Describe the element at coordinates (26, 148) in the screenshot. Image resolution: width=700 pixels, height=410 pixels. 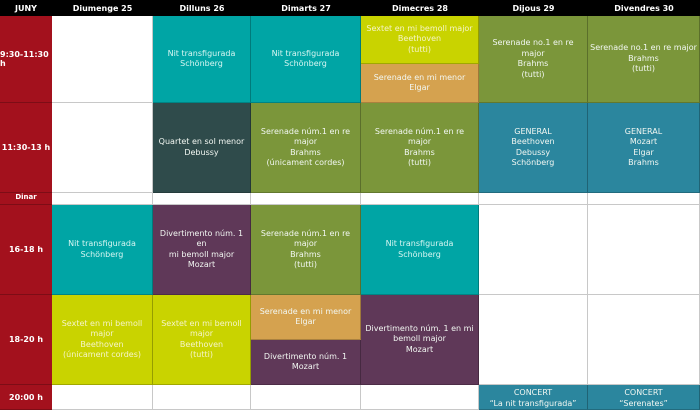
I see `time-slot-label: 11:30-13 h` at that location.